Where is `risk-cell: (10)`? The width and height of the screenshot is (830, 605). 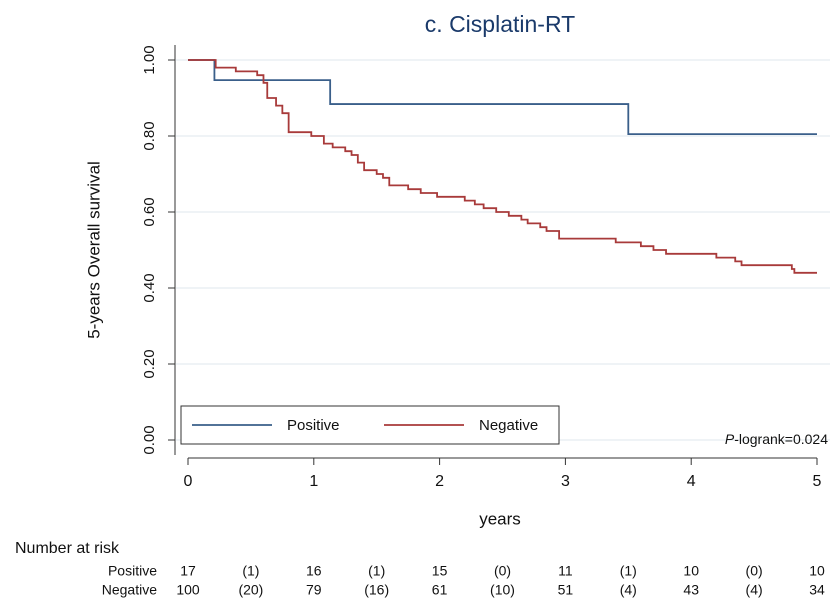
risk-cell: (10) is located at coordinates (502, 590).